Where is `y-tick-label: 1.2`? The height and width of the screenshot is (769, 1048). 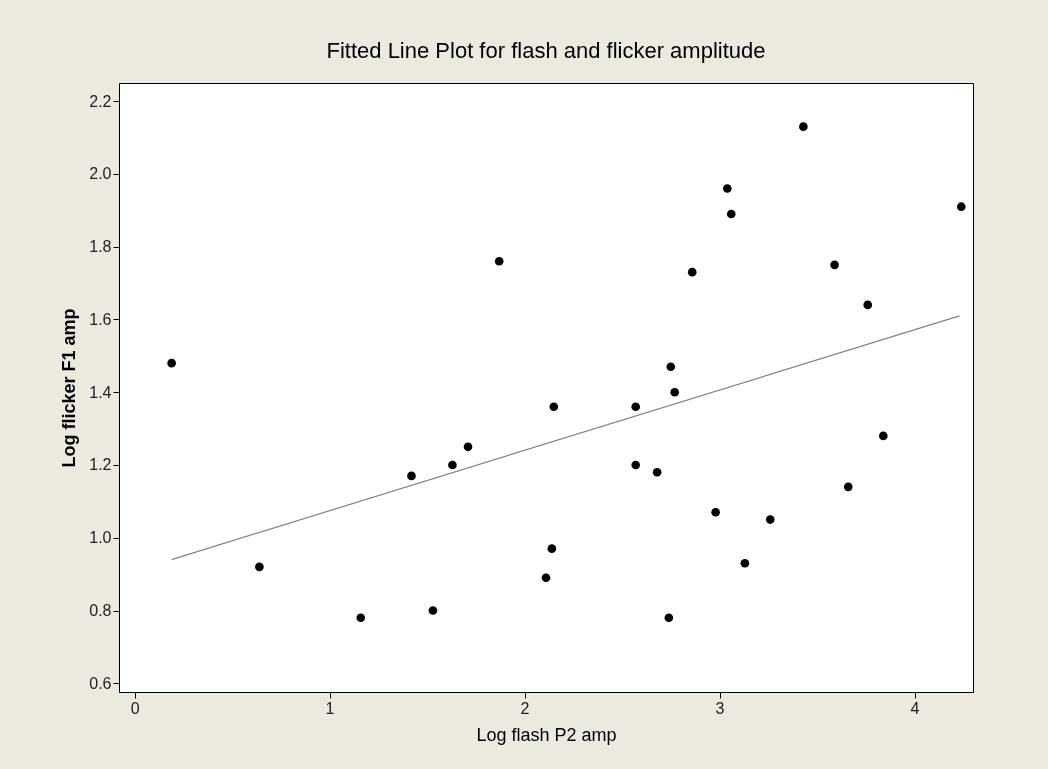
y-tick-label: 1.2 is located at coordinates (100, 465).